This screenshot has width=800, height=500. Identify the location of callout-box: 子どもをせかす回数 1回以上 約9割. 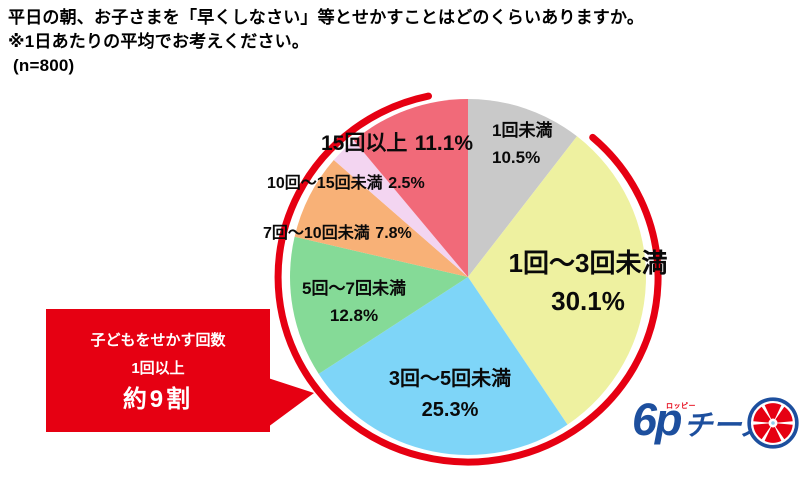
(158, 370).